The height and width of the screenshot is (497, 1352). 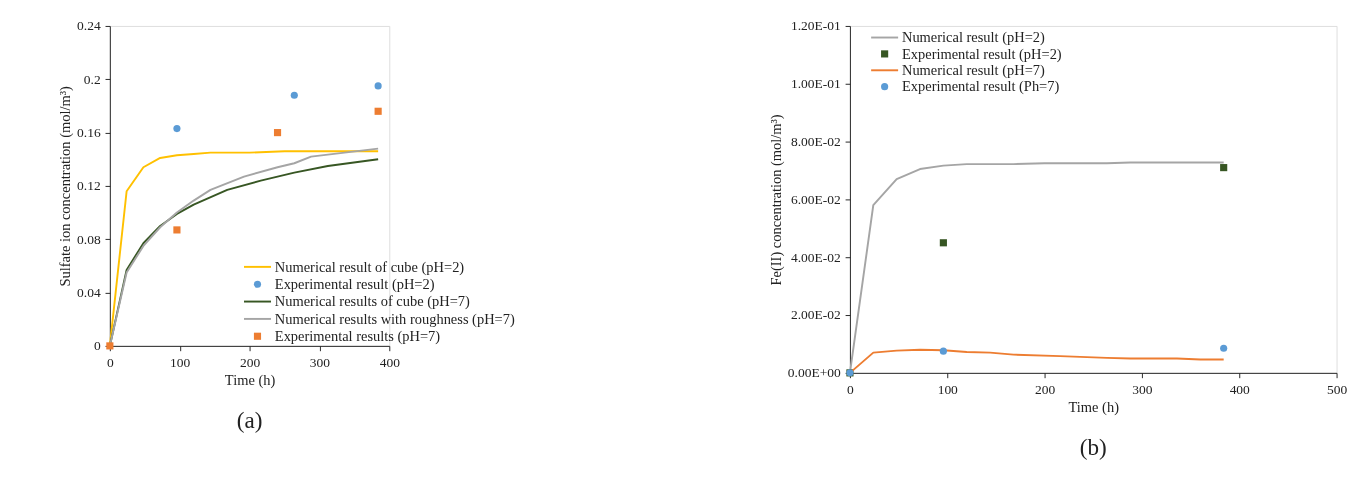 I want to click on y-tick-label: 8.00E-02, so click(x=815, y=141).